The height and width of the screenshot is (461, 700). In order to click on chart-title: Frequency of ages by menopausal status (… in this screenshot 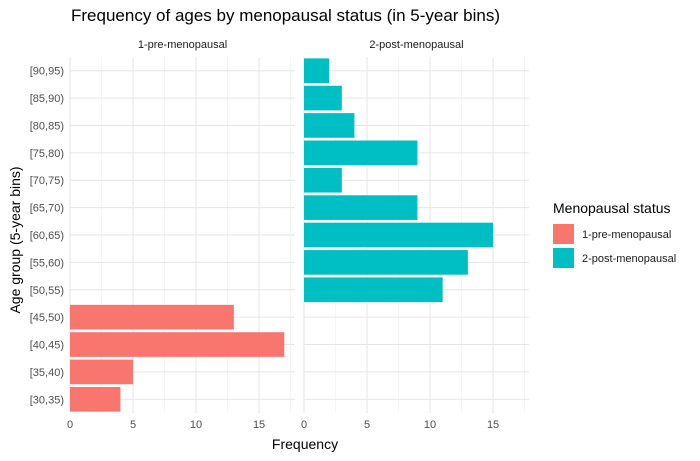, I will do `click(285, 15)`.